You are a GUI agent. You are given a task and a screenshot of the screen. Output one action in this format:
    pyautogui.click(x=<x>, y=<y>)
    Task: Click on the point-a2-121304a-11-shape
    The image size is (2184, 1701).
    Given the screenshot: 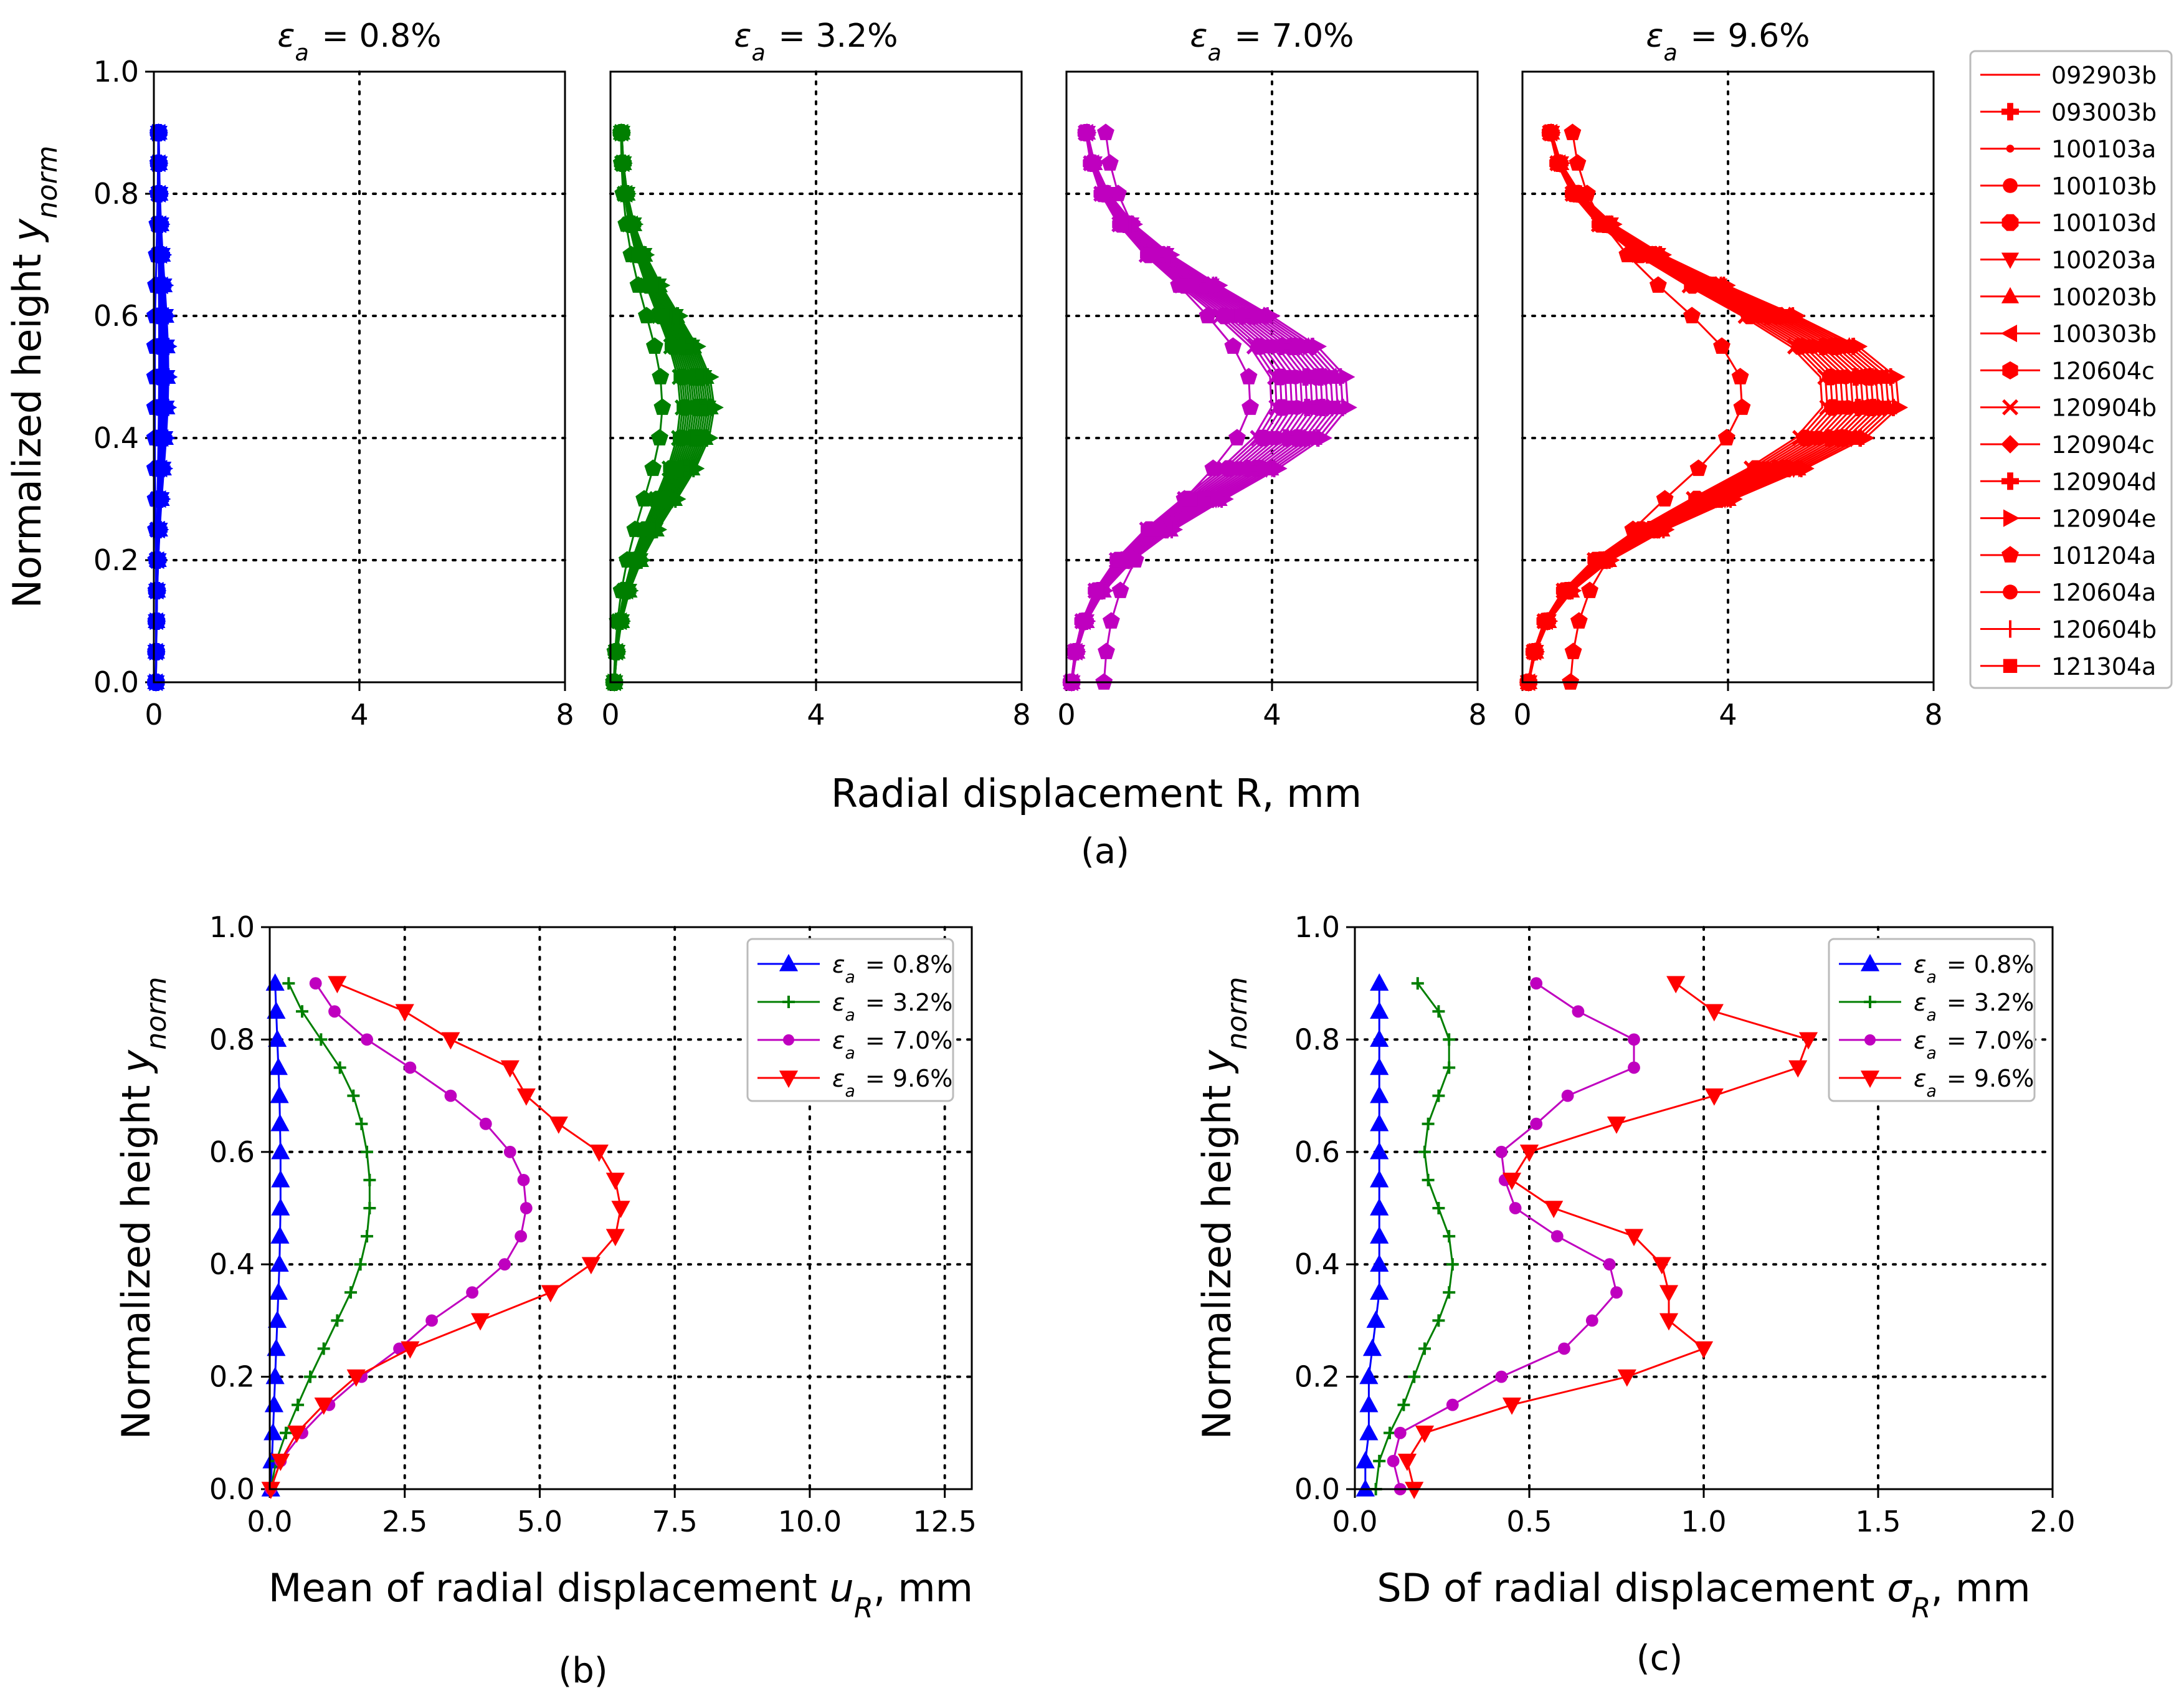 What is the action you would take?
    pyautogui.click(x=675, y=346)
    